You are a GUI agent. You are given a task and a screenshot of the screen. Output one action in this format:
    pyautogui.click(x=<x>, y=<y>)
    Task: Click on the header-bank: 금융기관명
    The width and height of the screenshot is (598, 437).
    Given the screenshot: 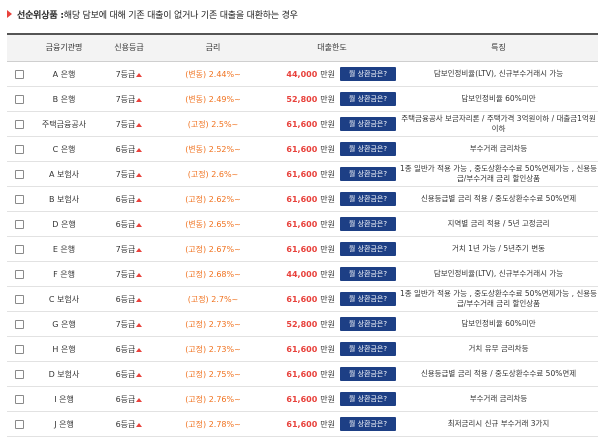 What is the action you would take?
    pyautogui.click(x=64, y=47)
    